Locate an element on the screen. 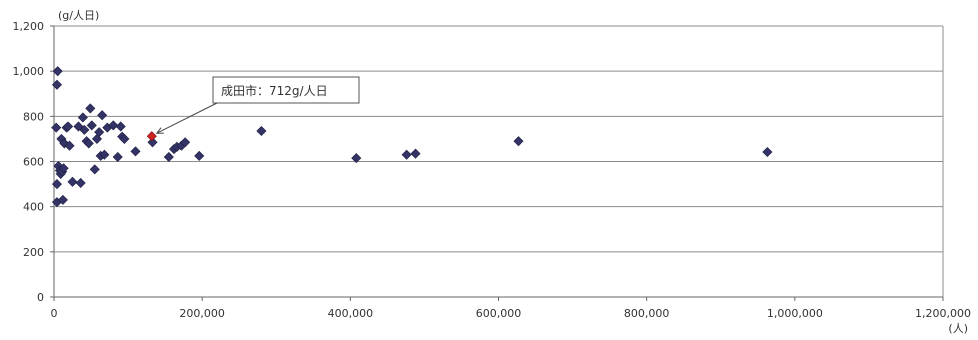 The width and height of the screenshot is (978, 340). x-tick-label-4: 800,000 is located at coordinates (647, 313).